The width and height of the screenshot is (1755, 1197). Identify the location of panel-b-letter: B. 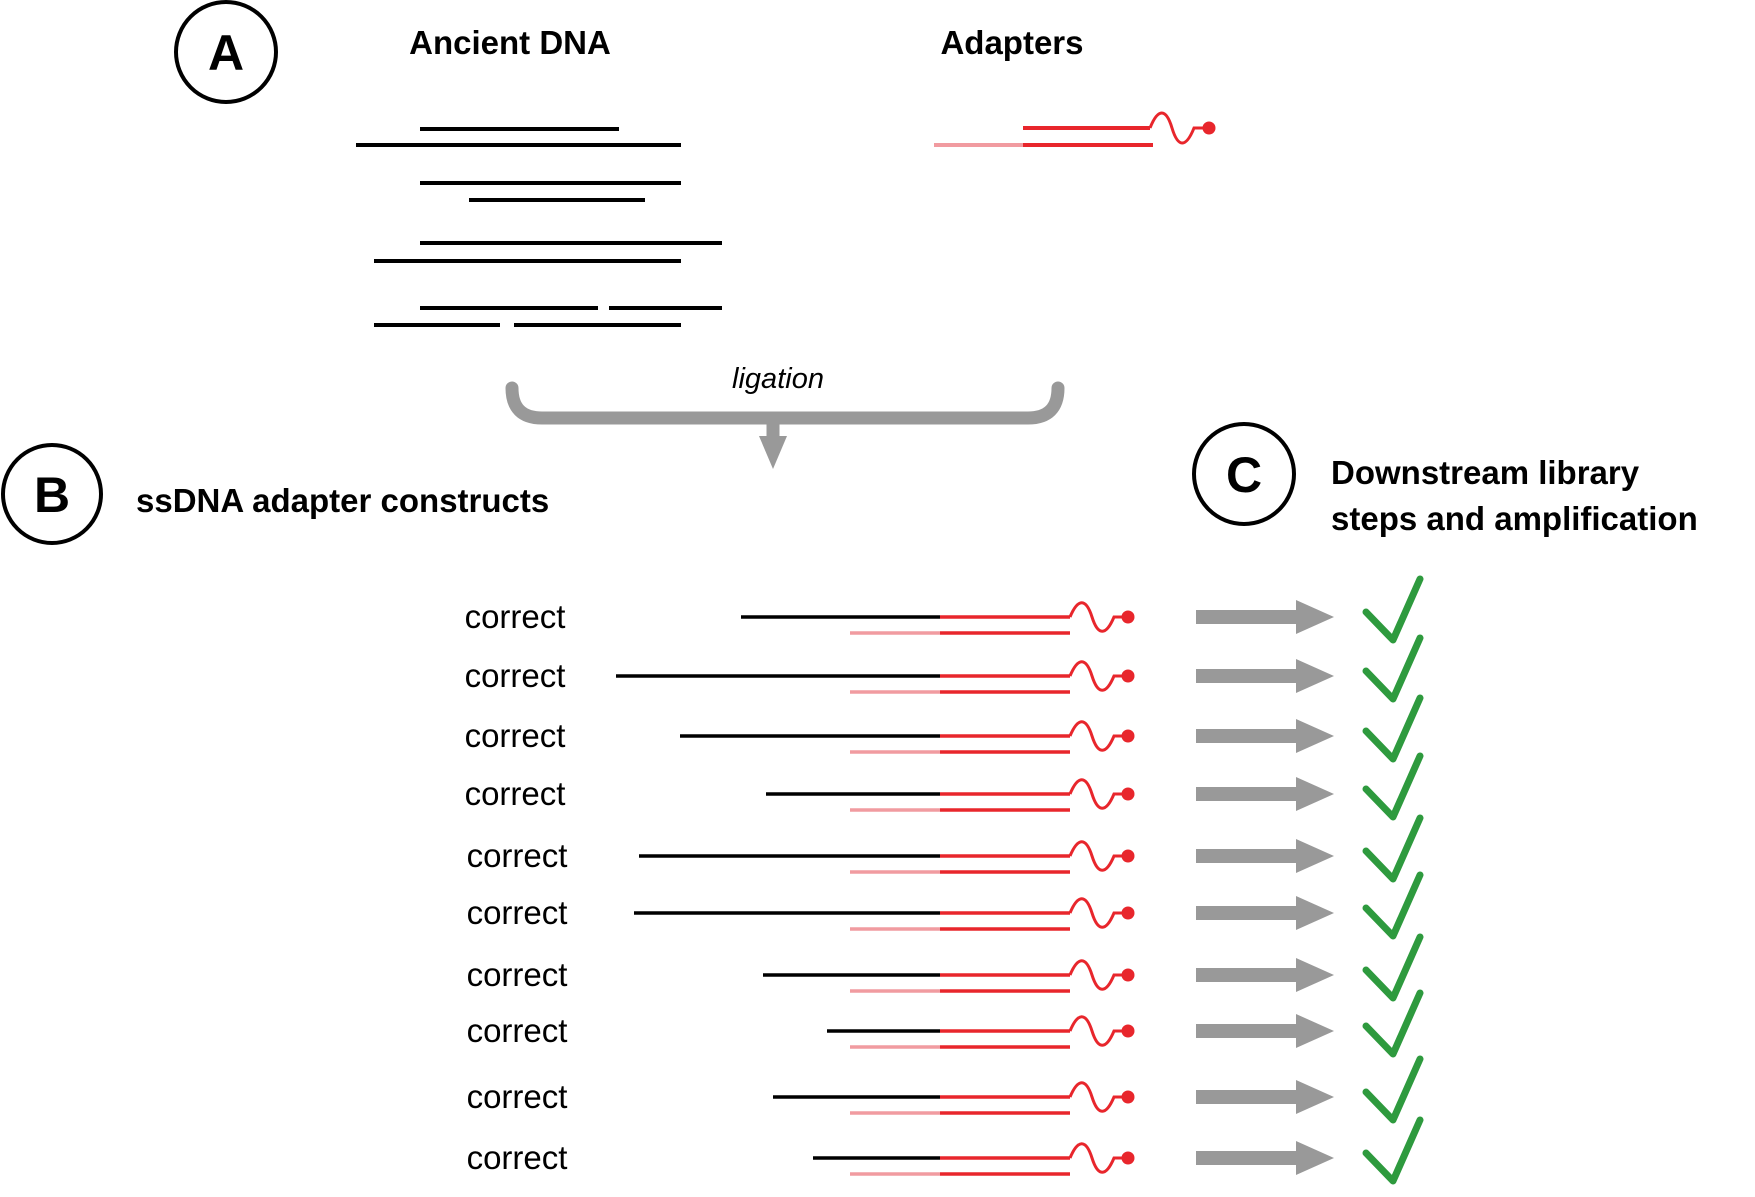
(52, 495).